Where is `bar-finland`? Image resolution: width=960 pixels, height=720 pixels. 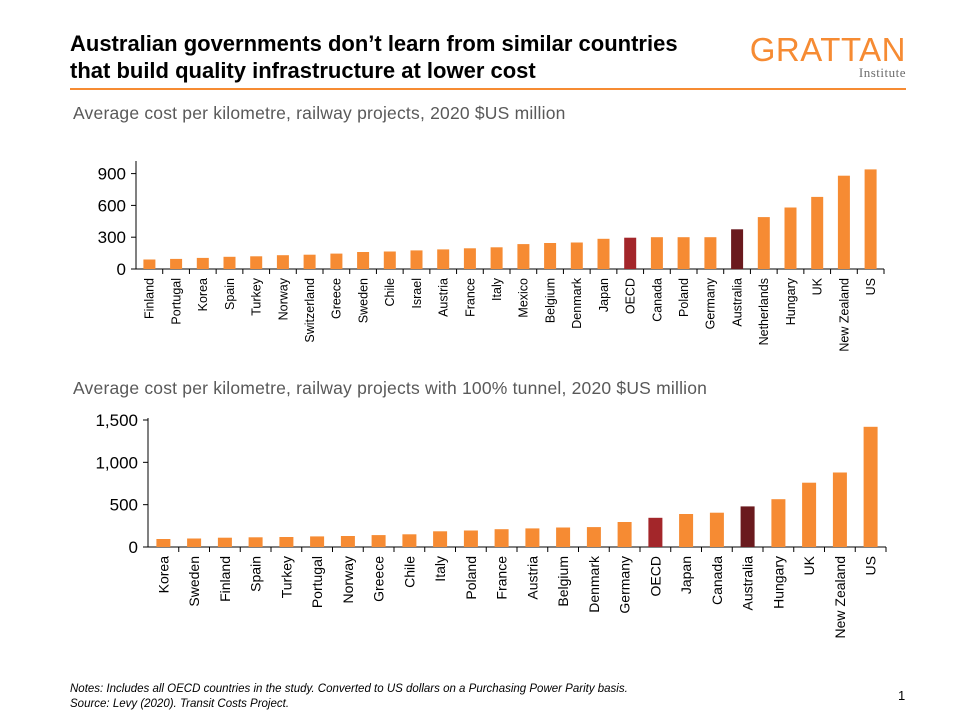 bar-finland is located at coordinates (224, 542).